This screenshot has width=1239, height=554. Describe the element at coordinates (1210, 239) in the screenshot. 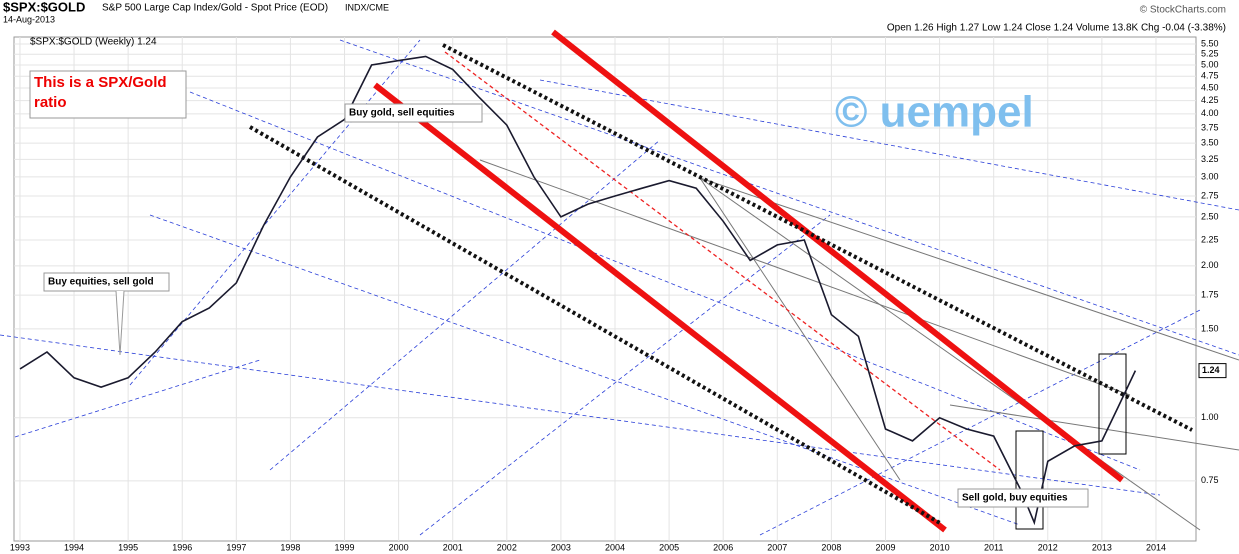

I see `y-tick-label: 2.25` at that location.